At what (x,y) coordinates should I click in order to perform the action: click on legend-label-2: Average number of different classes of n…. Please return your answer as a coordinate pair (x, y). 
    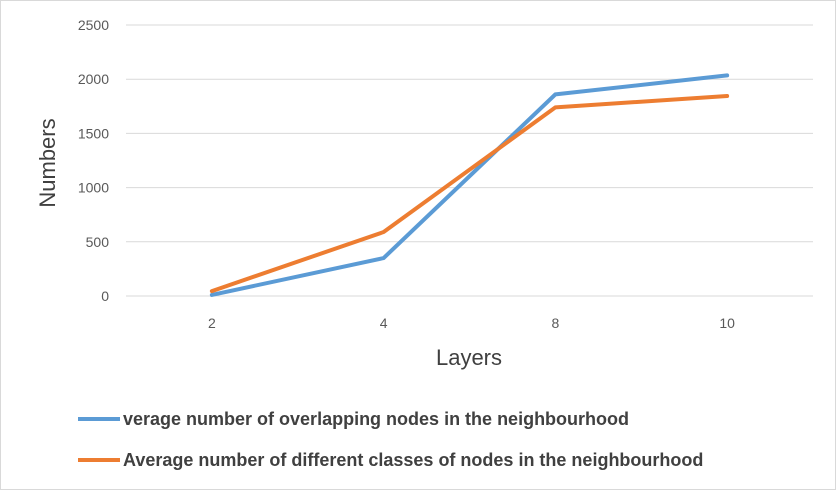
    Looking at the image, I should click on (413, 460).